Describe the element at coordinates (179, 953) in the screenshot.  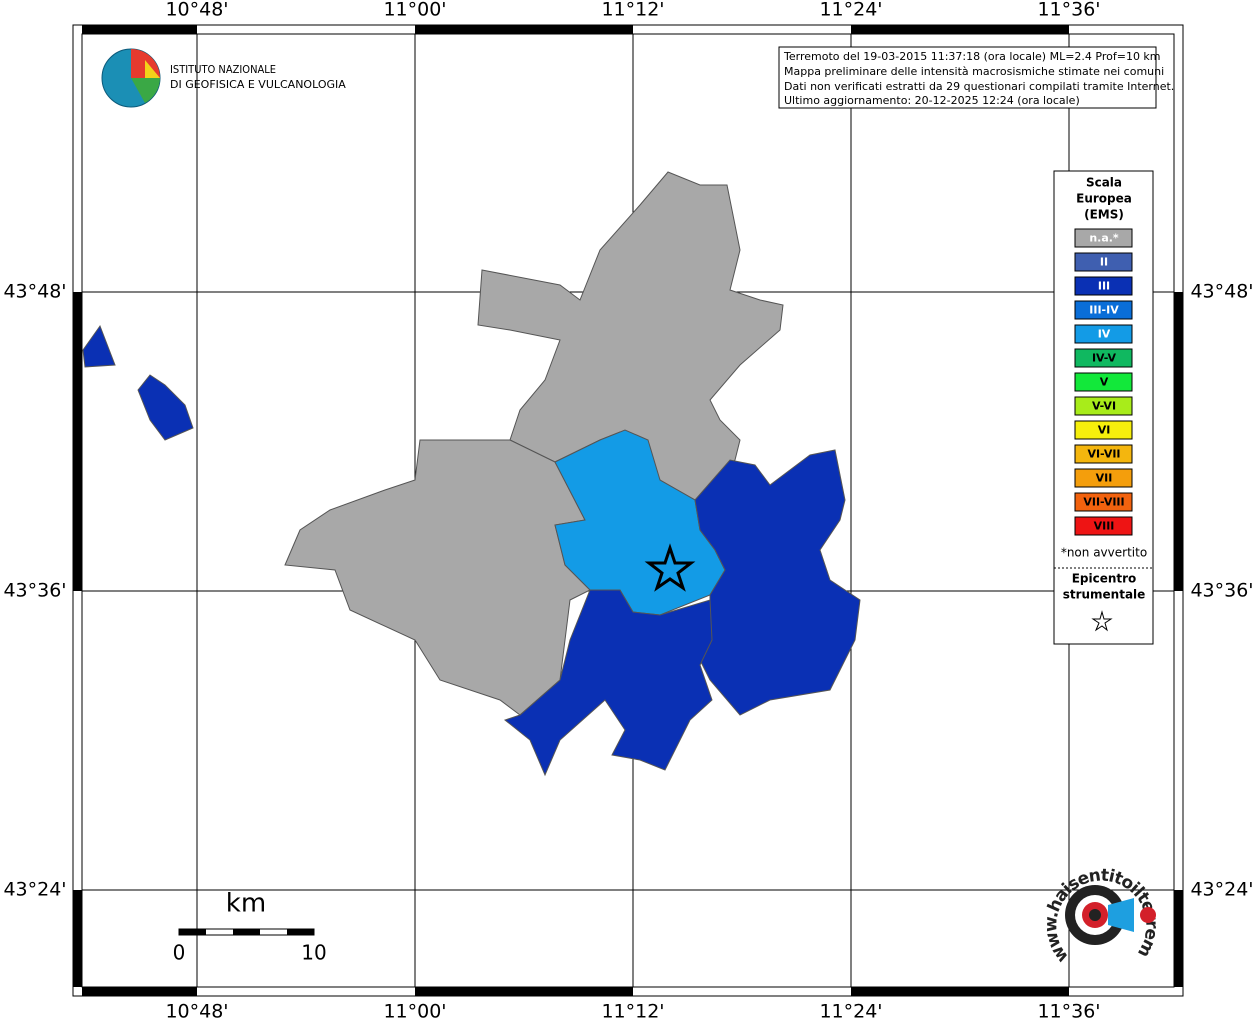
I see `scale-label: 0` at that location.